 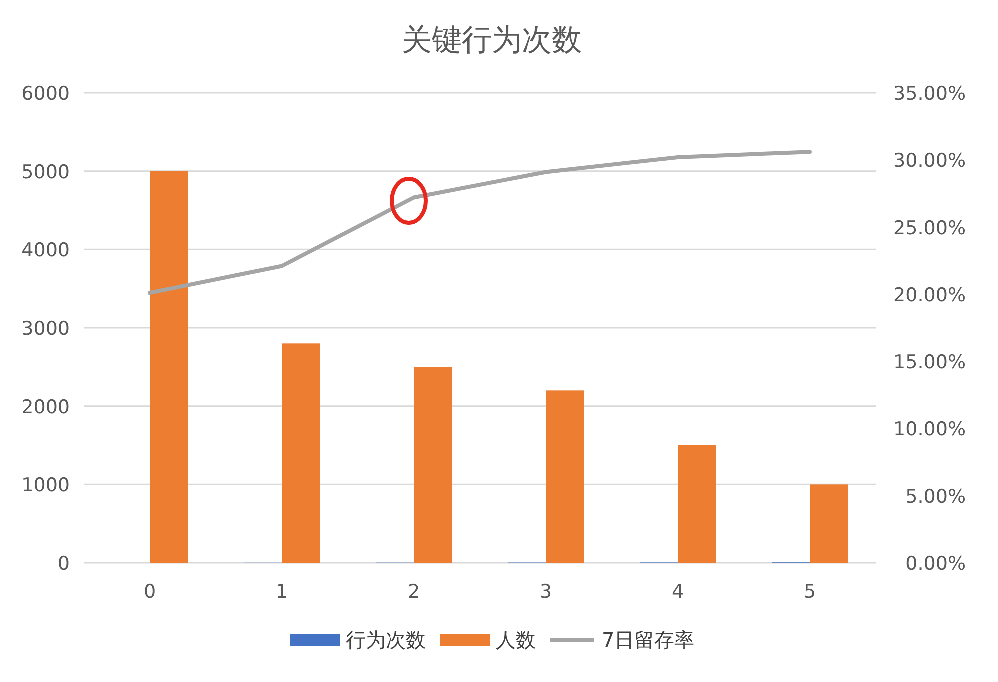 What do you see at coordinates (480, 223) in the screenshot?
I see `line-series` at bounding box center [480, 223].